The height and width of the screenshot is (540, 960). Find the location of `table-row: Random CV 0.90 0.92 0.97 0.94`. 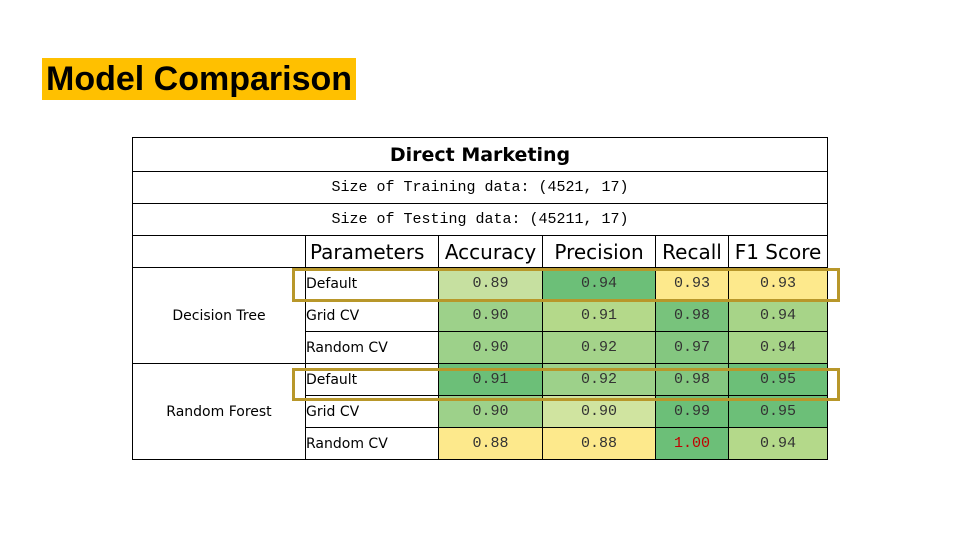

table-row: Random CV 0.90 0.92 0.97 0.94 is located at coordinates (480, 347).